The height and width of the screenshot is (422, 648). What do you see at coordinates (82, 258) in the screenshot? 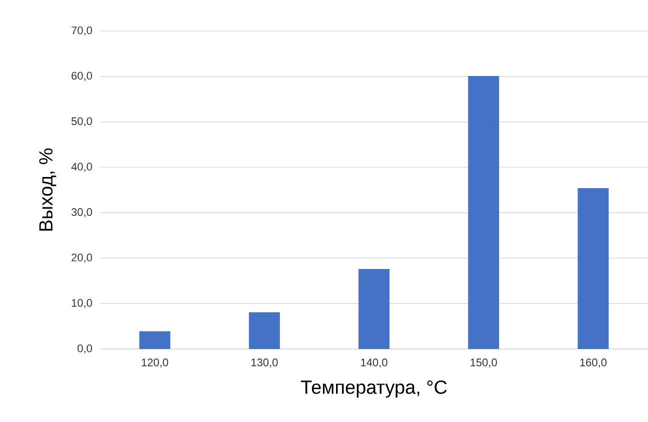
I see `y-tick-label: 20,0` at bounding box center [82, 258].